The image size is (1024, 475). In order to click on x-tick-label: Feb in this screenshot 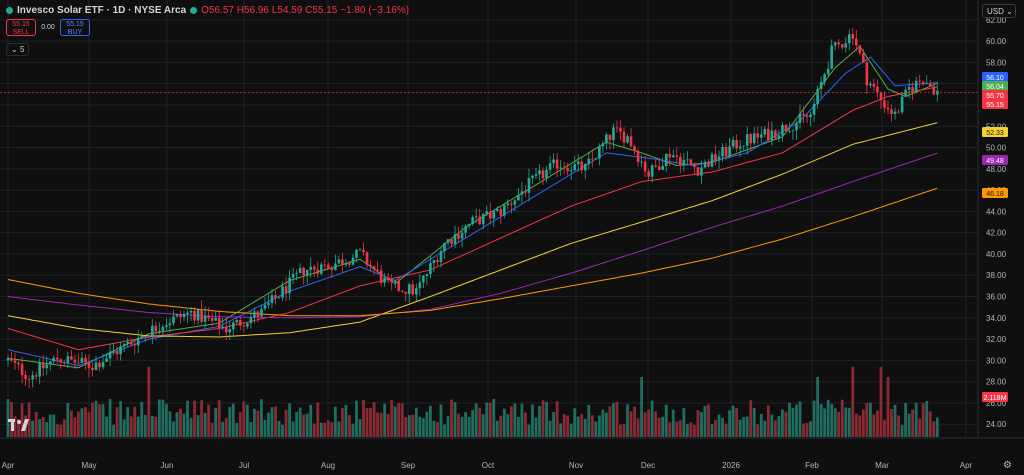, I will do `click(812, 465)`.